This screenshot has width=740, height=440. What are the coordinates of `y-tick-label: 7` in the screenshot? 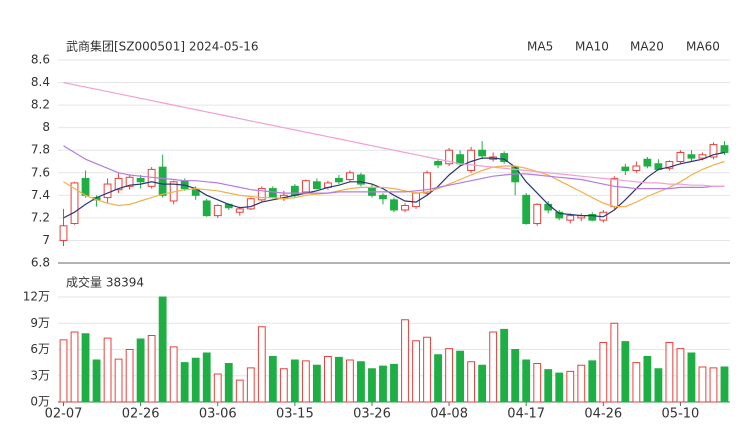 It's located at (46, 240).